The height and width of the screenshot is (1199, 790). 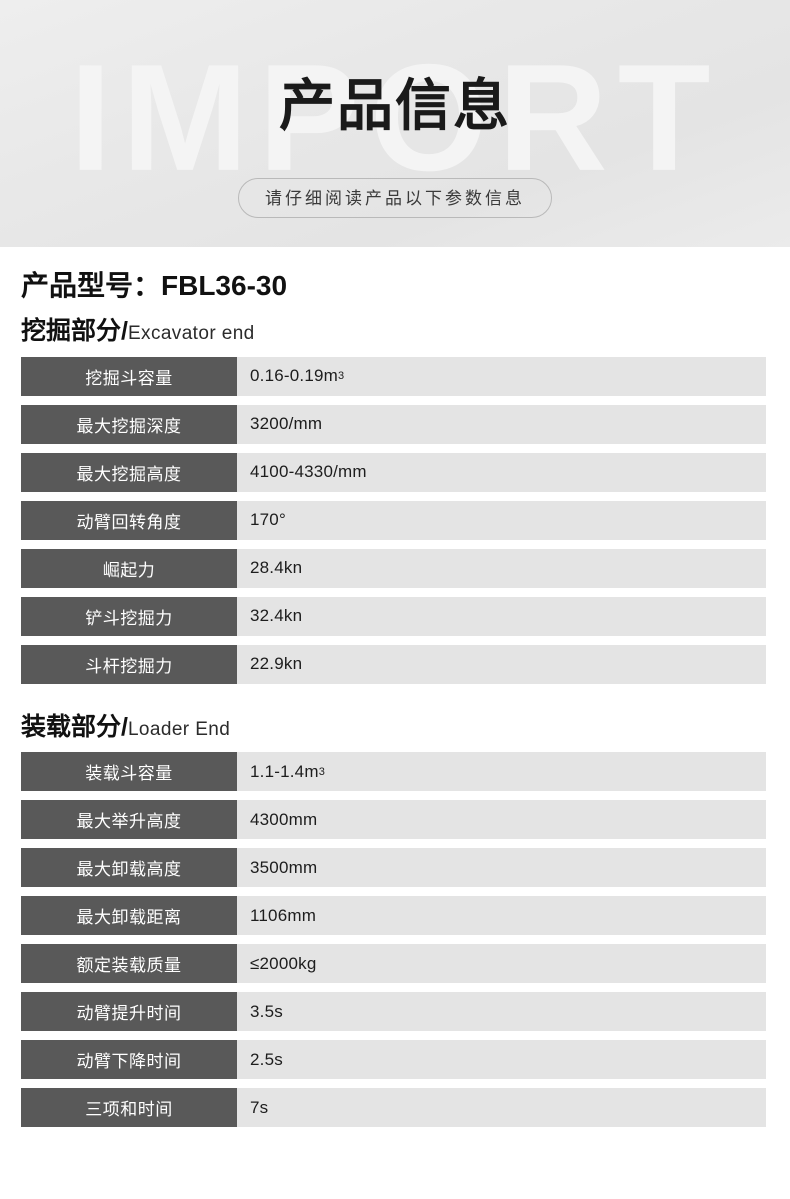 I want to click on spec-row: 斗杆挖掘力 22.9kn, so click(x=393, y=664).